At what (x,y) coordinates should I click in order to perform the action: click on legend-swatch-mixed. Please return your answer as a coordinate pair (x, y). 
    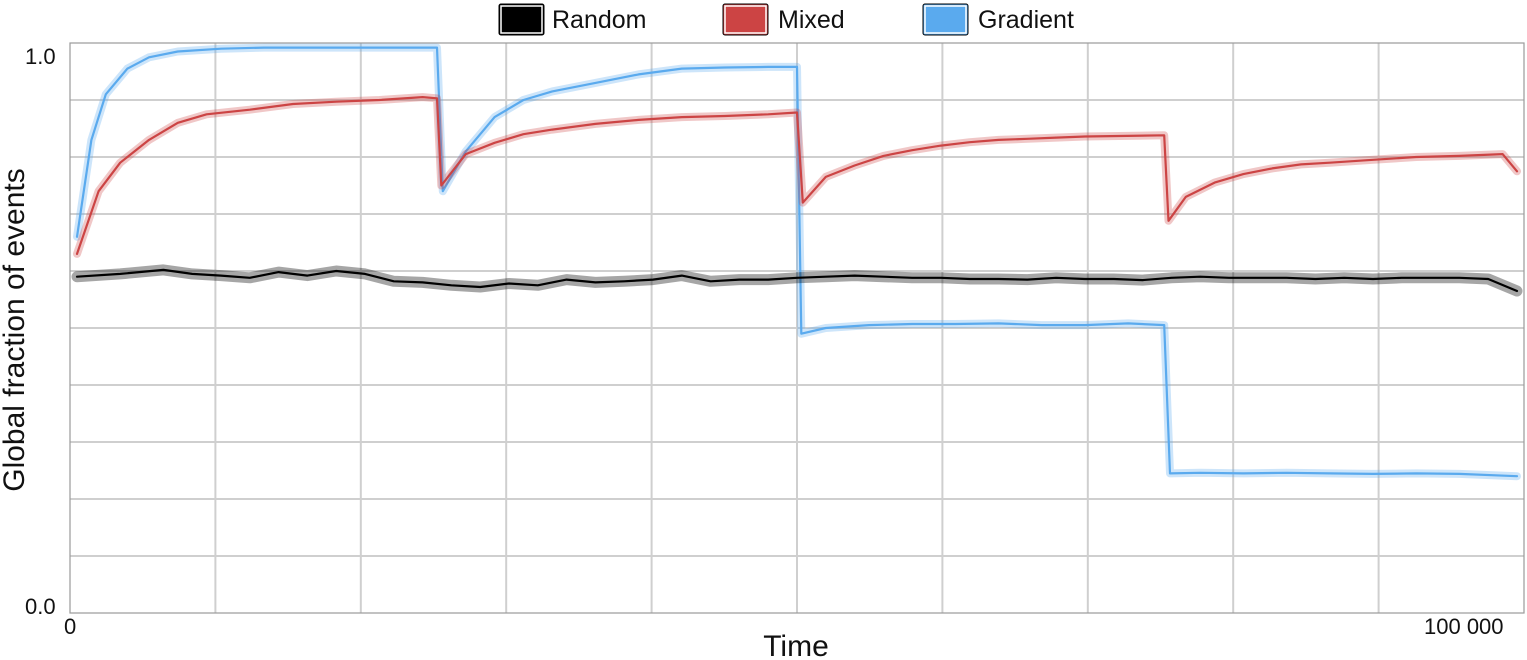
    Looking at the image, I should click on (745, 19).